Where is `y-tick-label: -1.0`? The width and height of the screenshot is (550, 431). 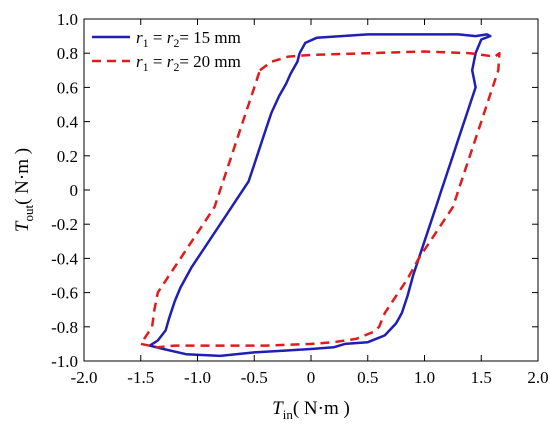 y-tick-label: -1.0 is located at coordinates (64, 361).